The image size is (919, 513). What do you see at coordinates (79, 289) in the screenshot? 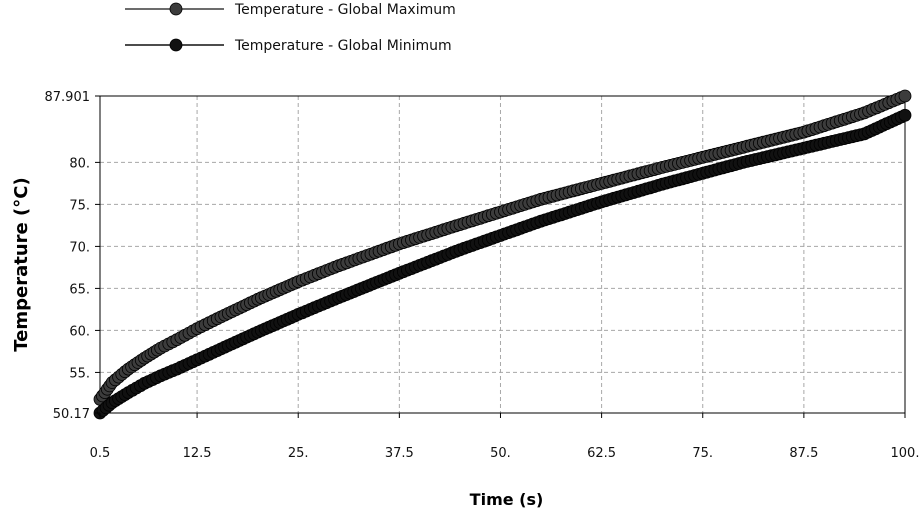
I see `y-tick-label: 65.` at bounding box center [79, 289].